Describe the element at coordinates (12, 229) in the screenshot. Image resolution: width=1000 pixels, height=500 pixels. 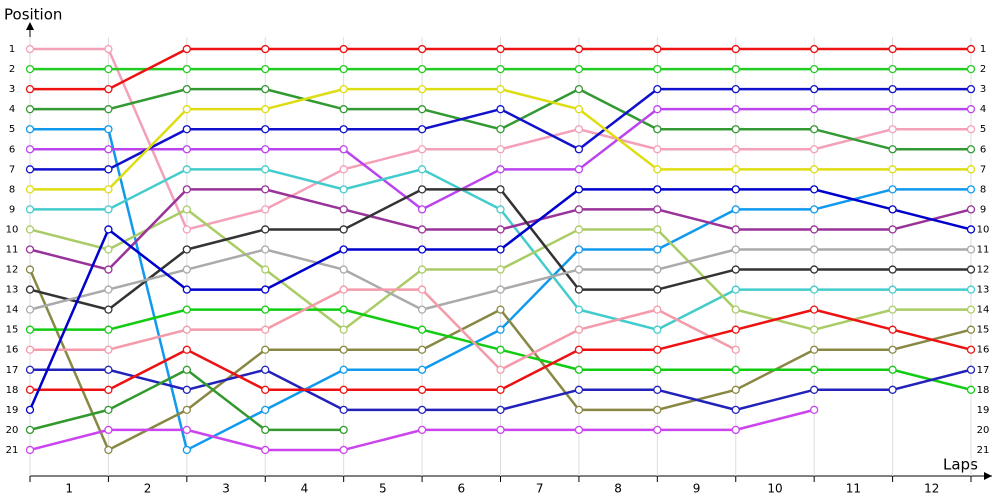
I see `y-tick-label: 10` at that location.